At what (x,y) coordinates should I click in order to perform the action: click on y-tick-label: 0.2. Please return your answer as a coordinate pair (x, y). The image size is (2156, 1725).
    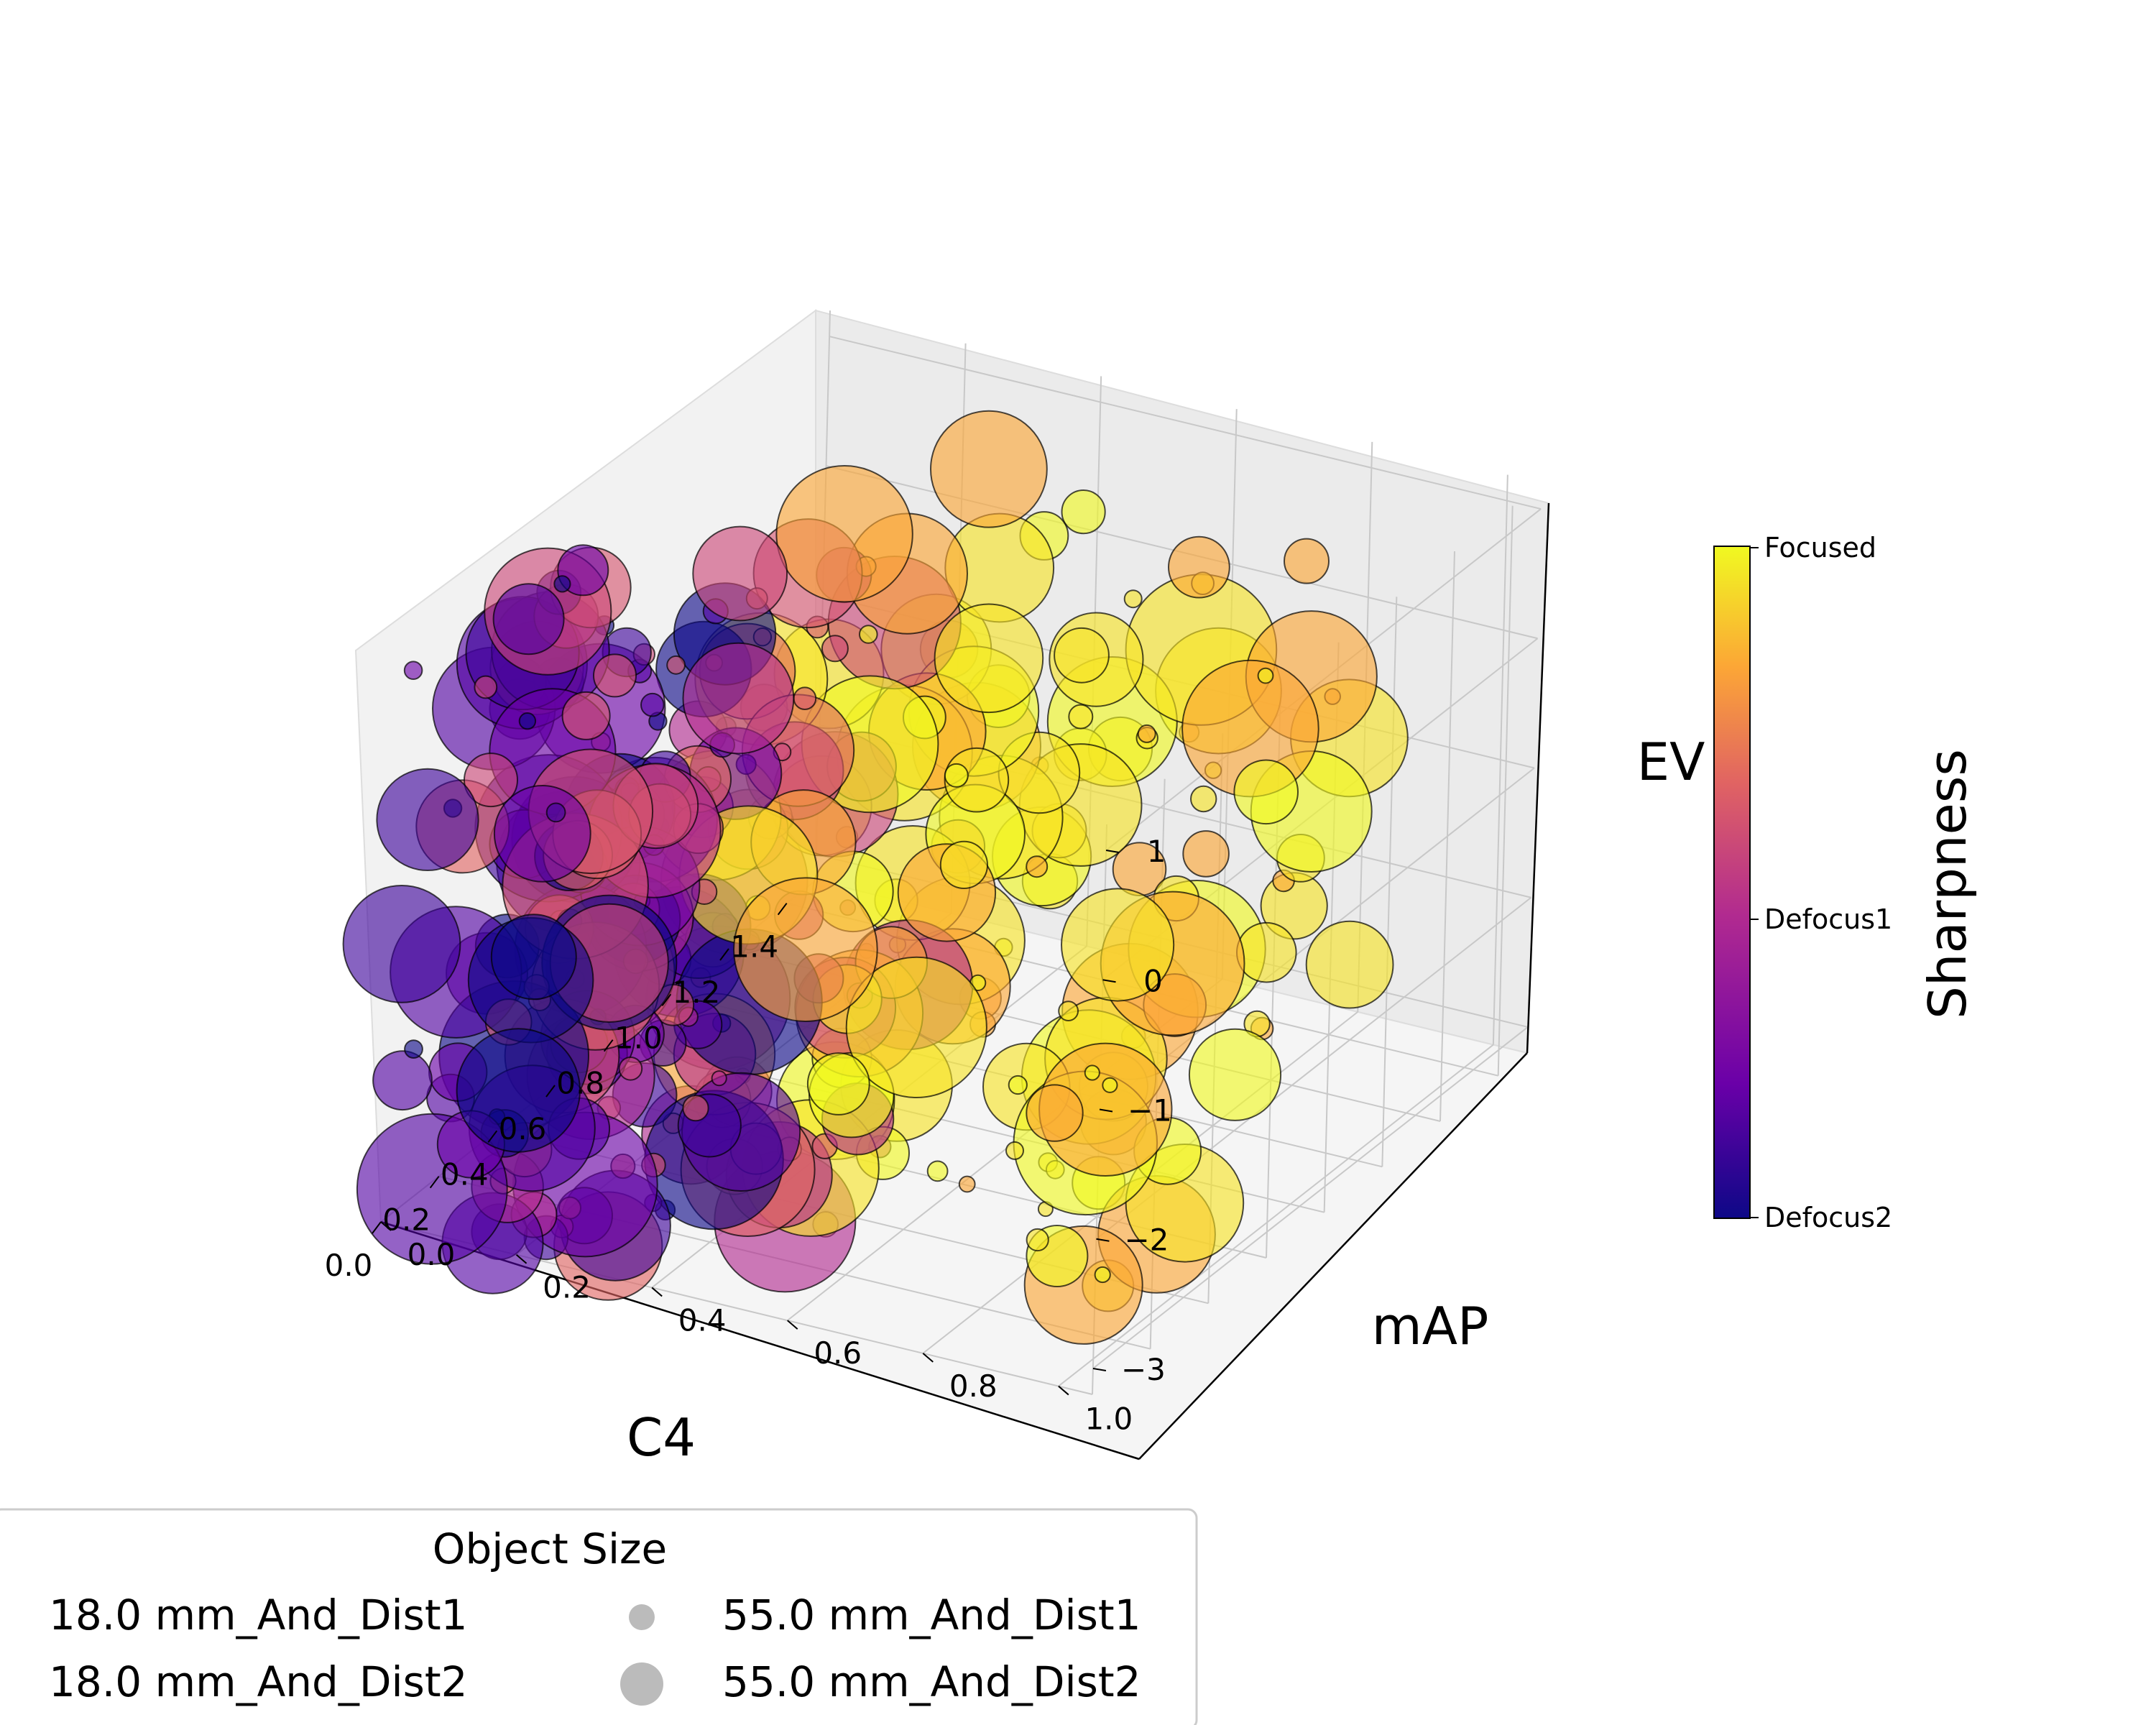
    Looking at the image, I should click on (567, 1287).